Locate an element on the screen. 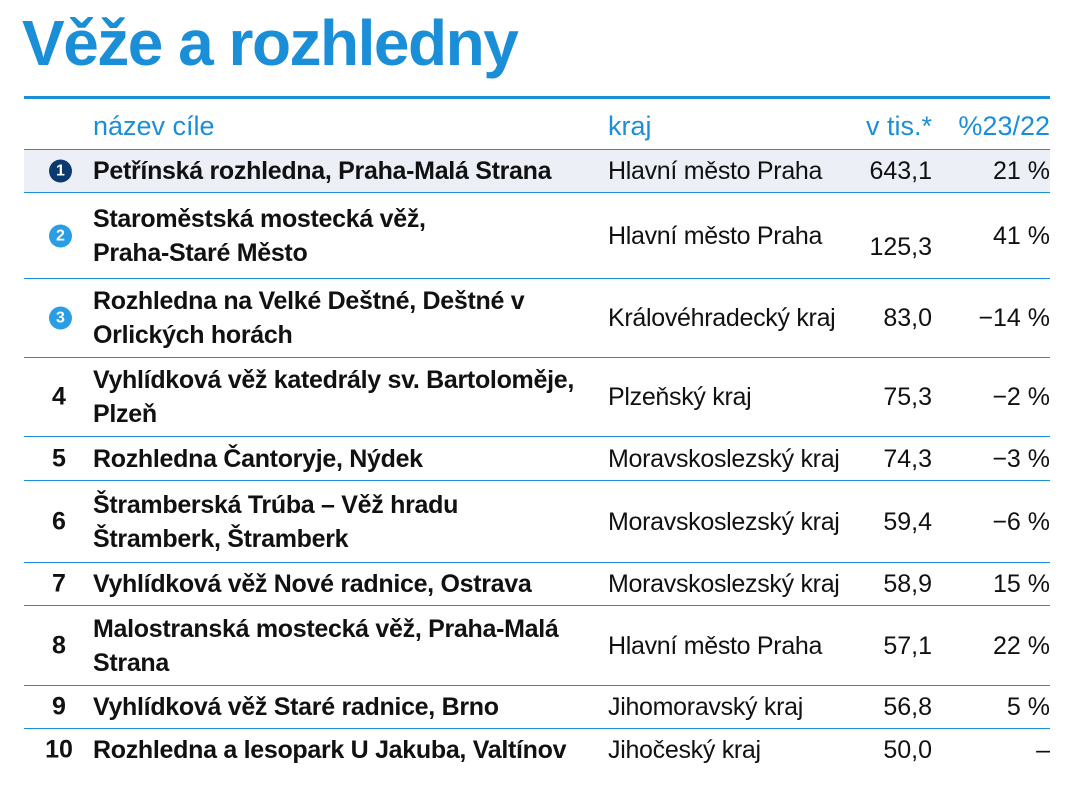 The image size is (1080, 787). row-region: Jihočeský kraj is located at coordinates (684, 750).